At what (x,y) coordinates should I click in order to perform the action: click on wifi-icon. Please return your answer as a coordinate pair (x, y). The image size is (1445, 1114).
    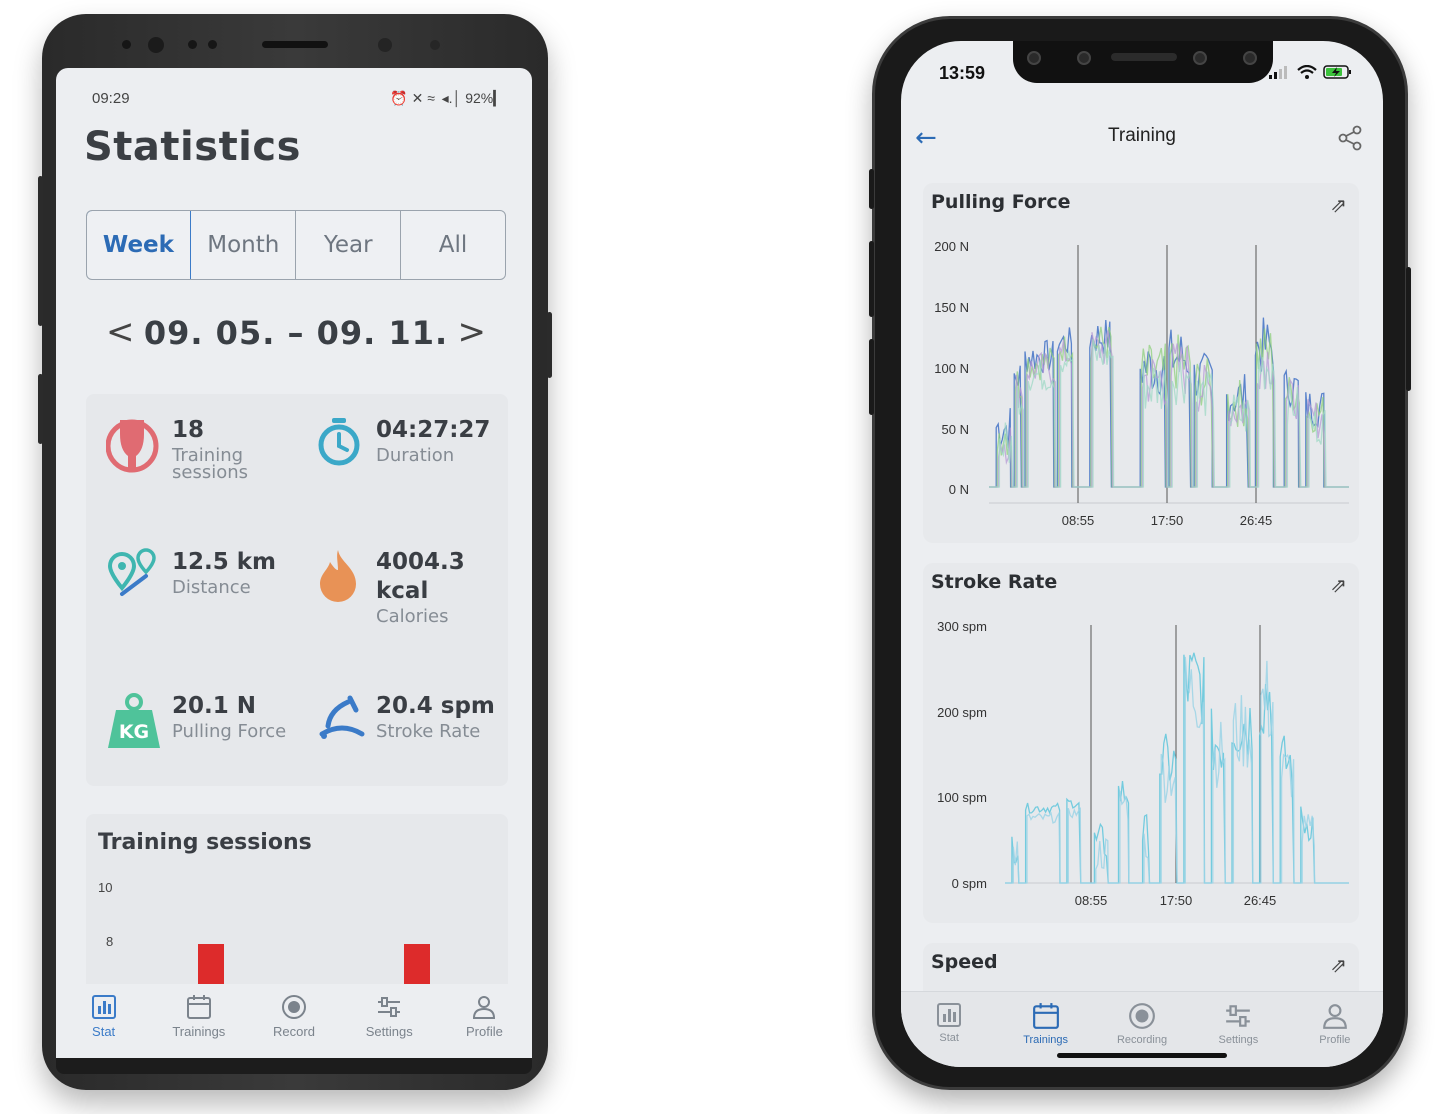
    Looking at the image, I should click on (1307, 72).